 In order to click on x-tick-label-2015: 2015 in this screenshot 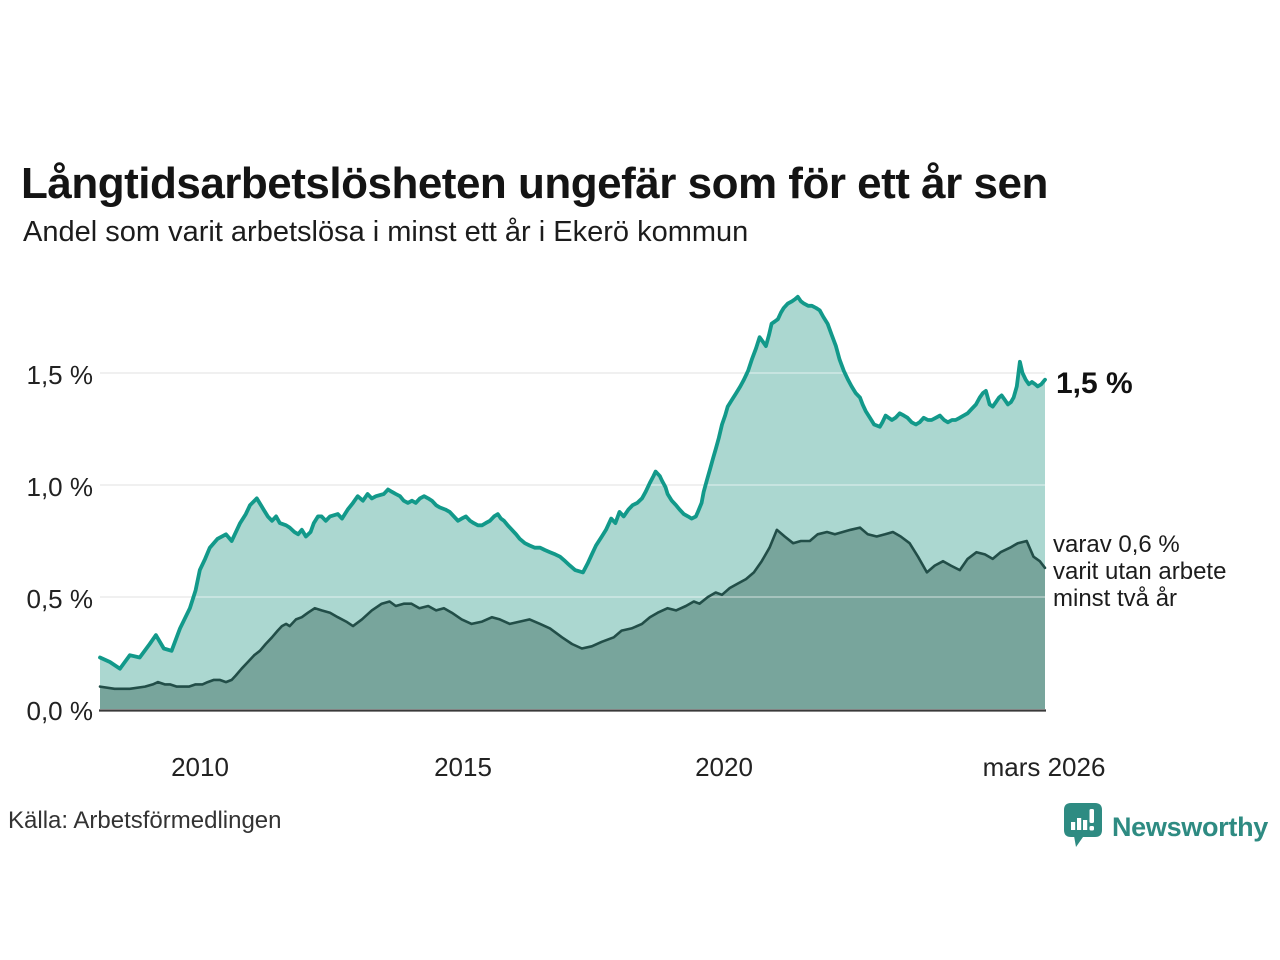, I will do `click(463, 767)`.